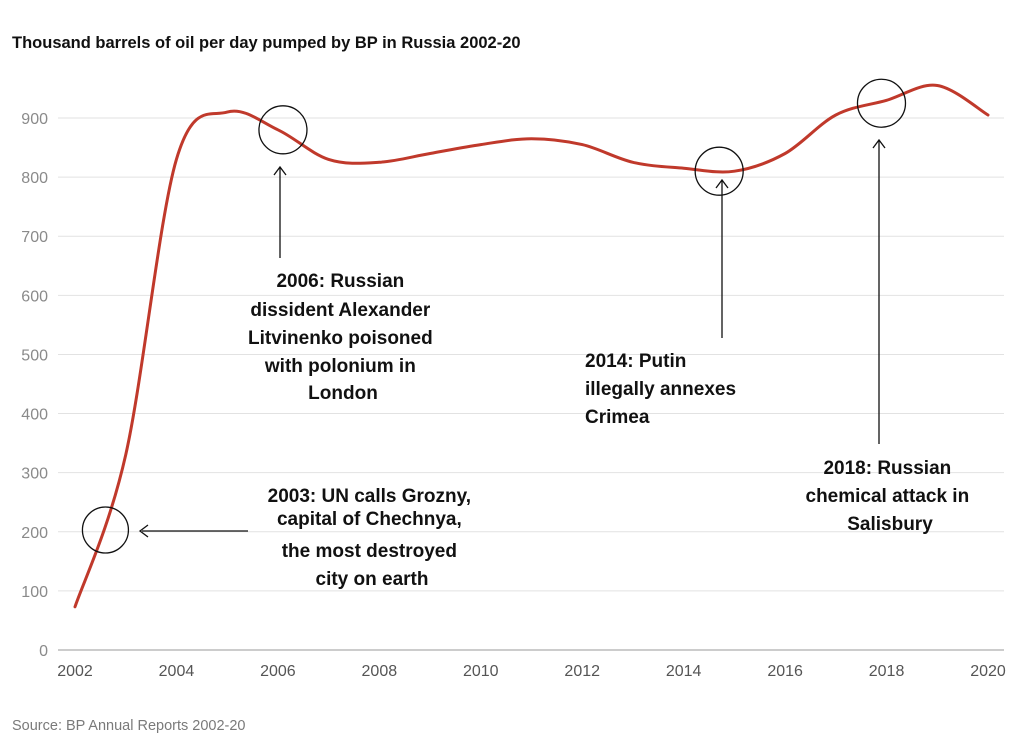  I want to click on y-tick-label: 300, so click(34, 474).